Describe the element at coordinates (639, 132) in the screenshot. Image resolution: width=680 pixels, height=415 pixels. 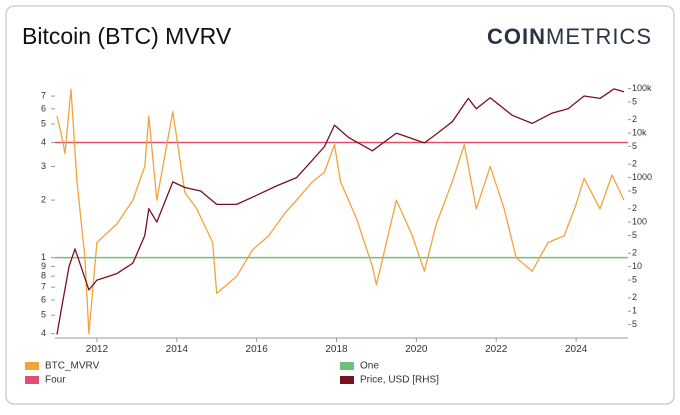
I see `y2-tick-label: 10k` at that location.